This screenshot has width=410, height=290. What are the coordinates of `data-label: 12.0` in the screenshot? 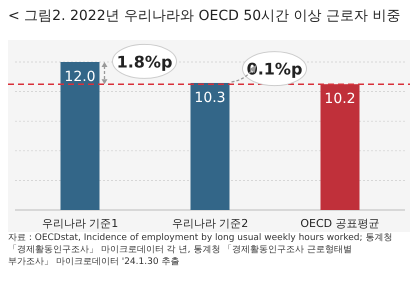 It's located at (80, 77).